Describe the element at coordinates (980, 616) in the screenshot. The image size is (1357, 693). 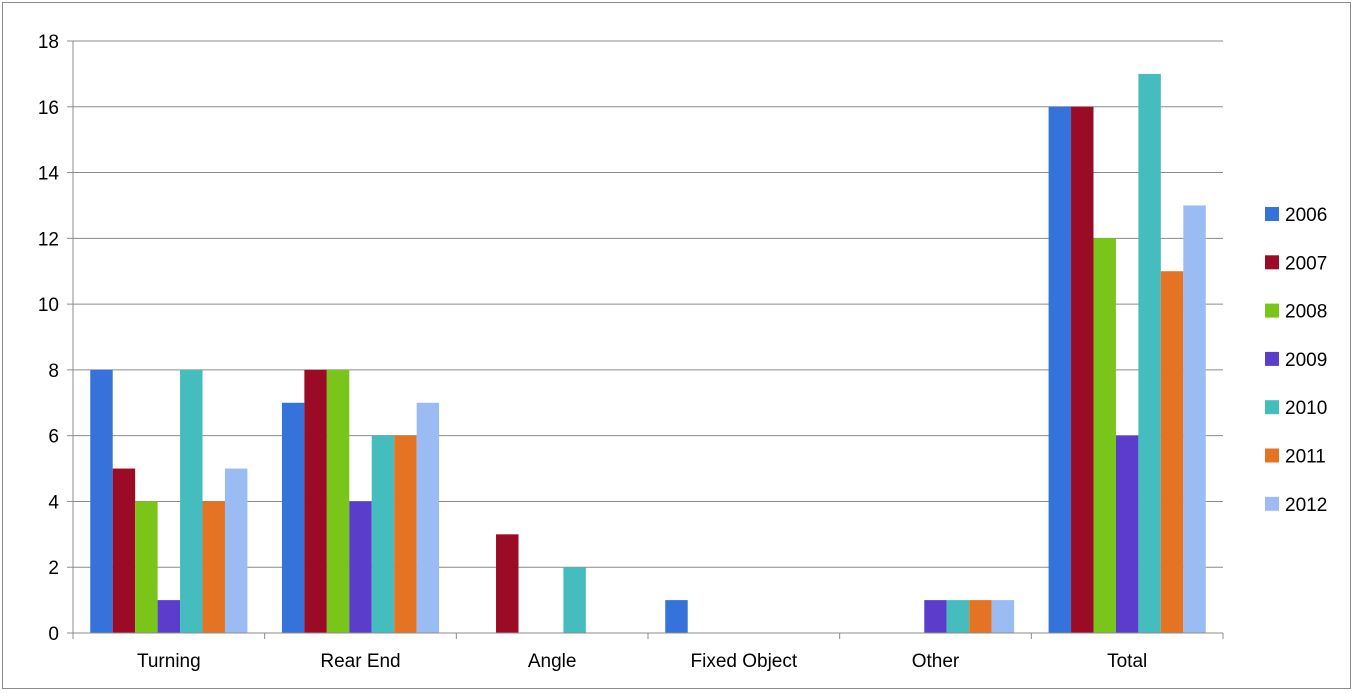
I see `bar-2011-other` at that location.